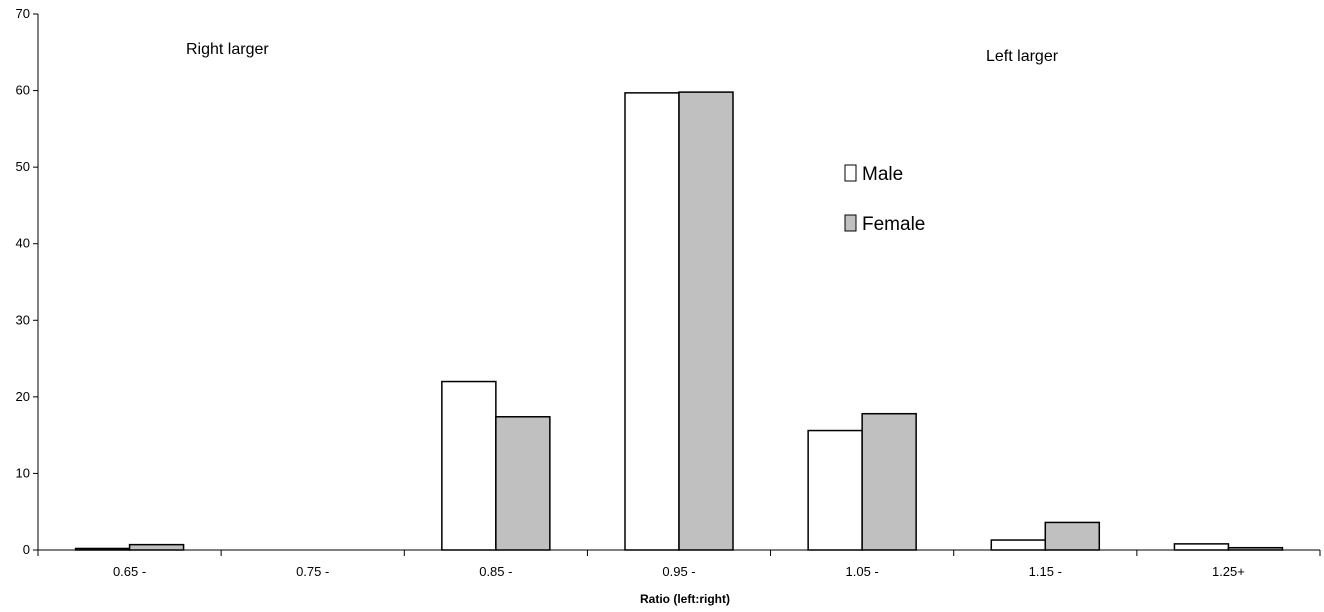  I want to click on legend-swatch-female, so click(850, 223).